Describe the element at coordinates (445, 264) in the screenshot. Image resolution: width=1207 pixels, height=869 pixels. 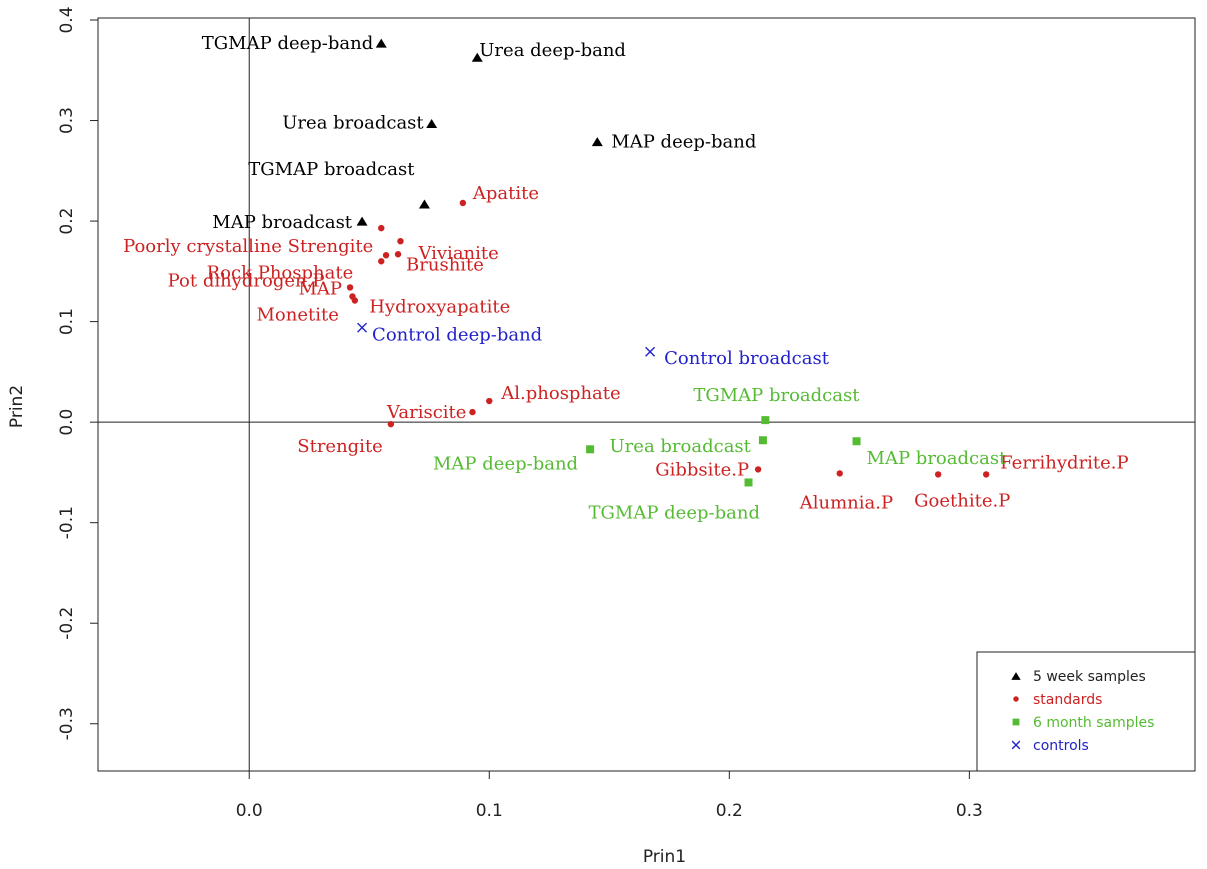
I see `point-label: Brushite` at that location.